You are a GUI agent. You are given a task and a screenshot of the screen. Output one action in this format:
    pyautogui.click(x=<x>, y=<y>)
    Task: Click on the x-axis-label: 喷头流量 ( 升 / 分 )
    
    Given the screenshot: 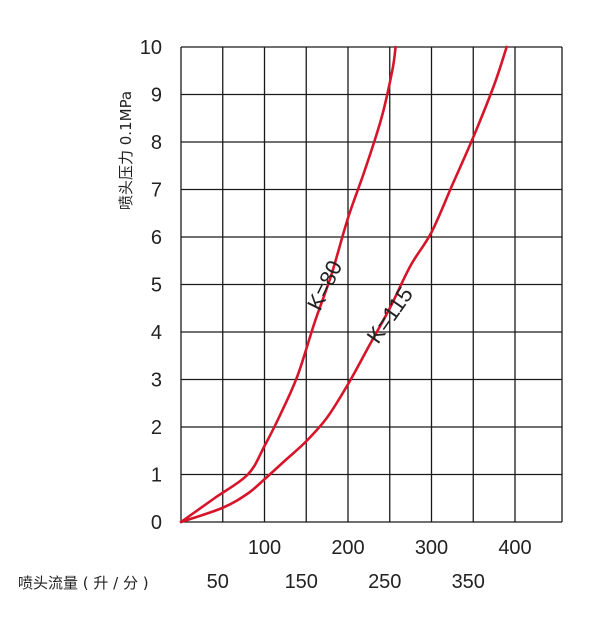 What is the action you would take?
    pyautogui.click(x=83, y=583)
    